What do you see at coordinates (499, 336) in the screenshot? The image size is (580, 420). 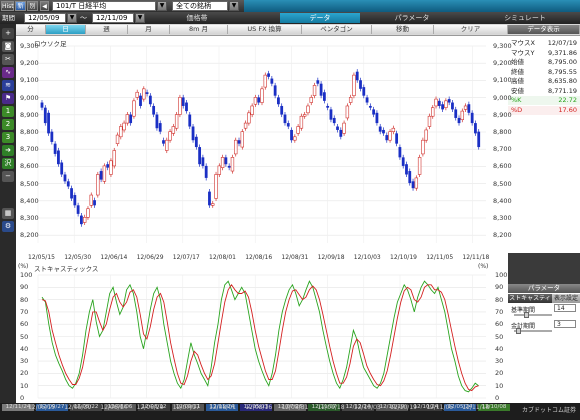 I see `stoch-tick-right: 50` at bounding box center [499, 336].